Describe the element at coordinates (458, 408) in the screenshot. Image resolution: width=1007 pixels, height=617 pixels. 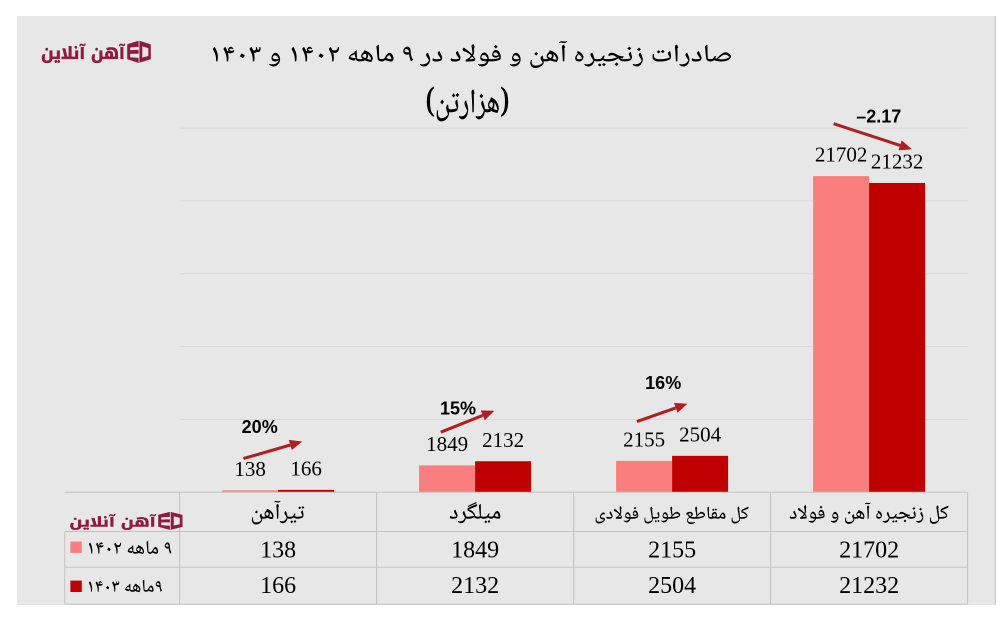
I see `svg-text: 15%` at that location.